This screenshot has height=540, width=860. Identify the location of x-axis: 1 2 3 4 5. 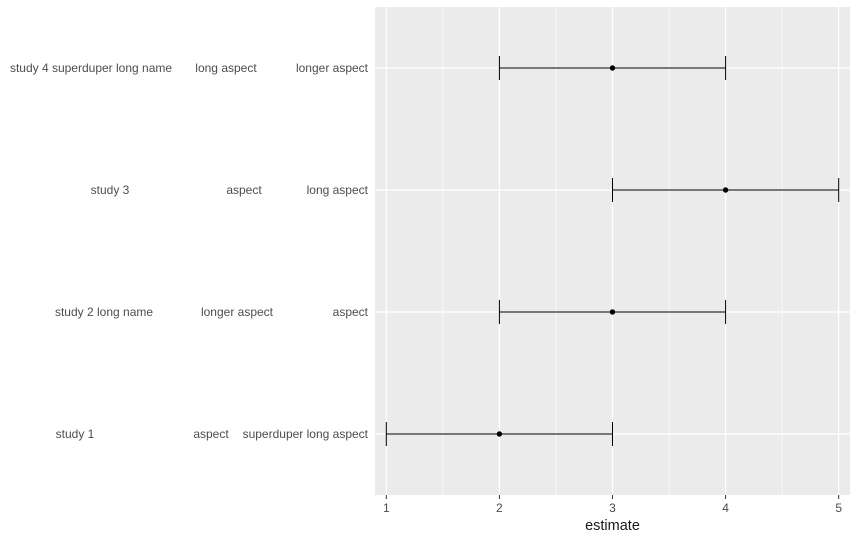
(612, 505).